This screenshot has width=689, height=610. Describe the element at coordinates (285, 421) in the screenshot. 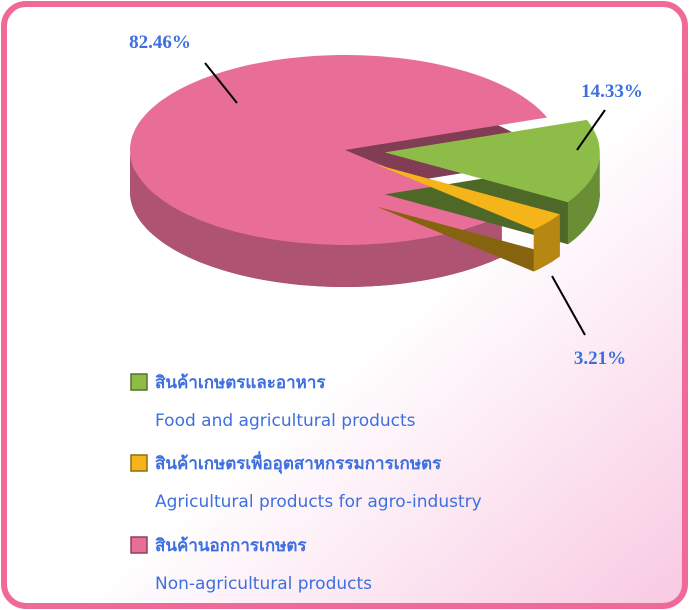

I see `legend-sublabel: Food and agricultural products` at that location.